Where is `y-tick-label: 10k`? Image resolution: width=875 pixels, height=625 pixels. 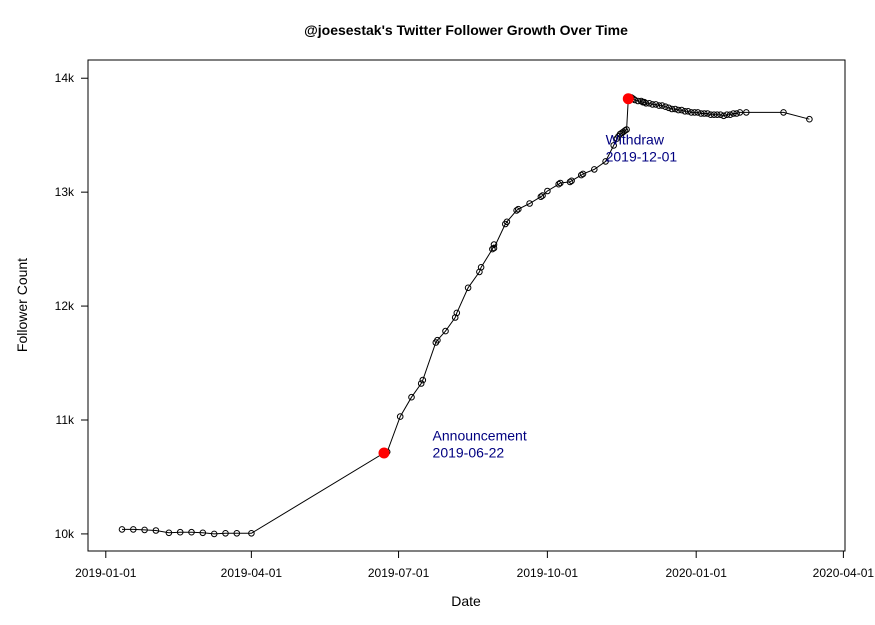 y-tick-label: 10k is located at coordinates (65, 534).